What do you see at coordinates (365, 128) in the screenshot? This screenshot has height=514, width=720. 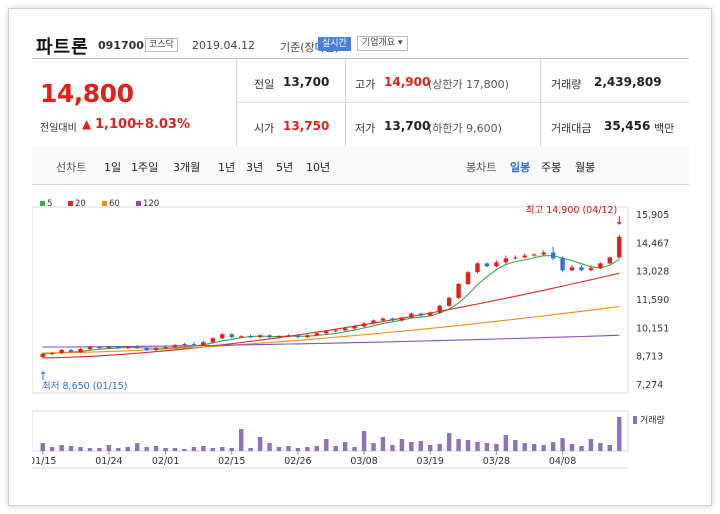 I see `low-label: 저가` at bounding box center [365, 128].